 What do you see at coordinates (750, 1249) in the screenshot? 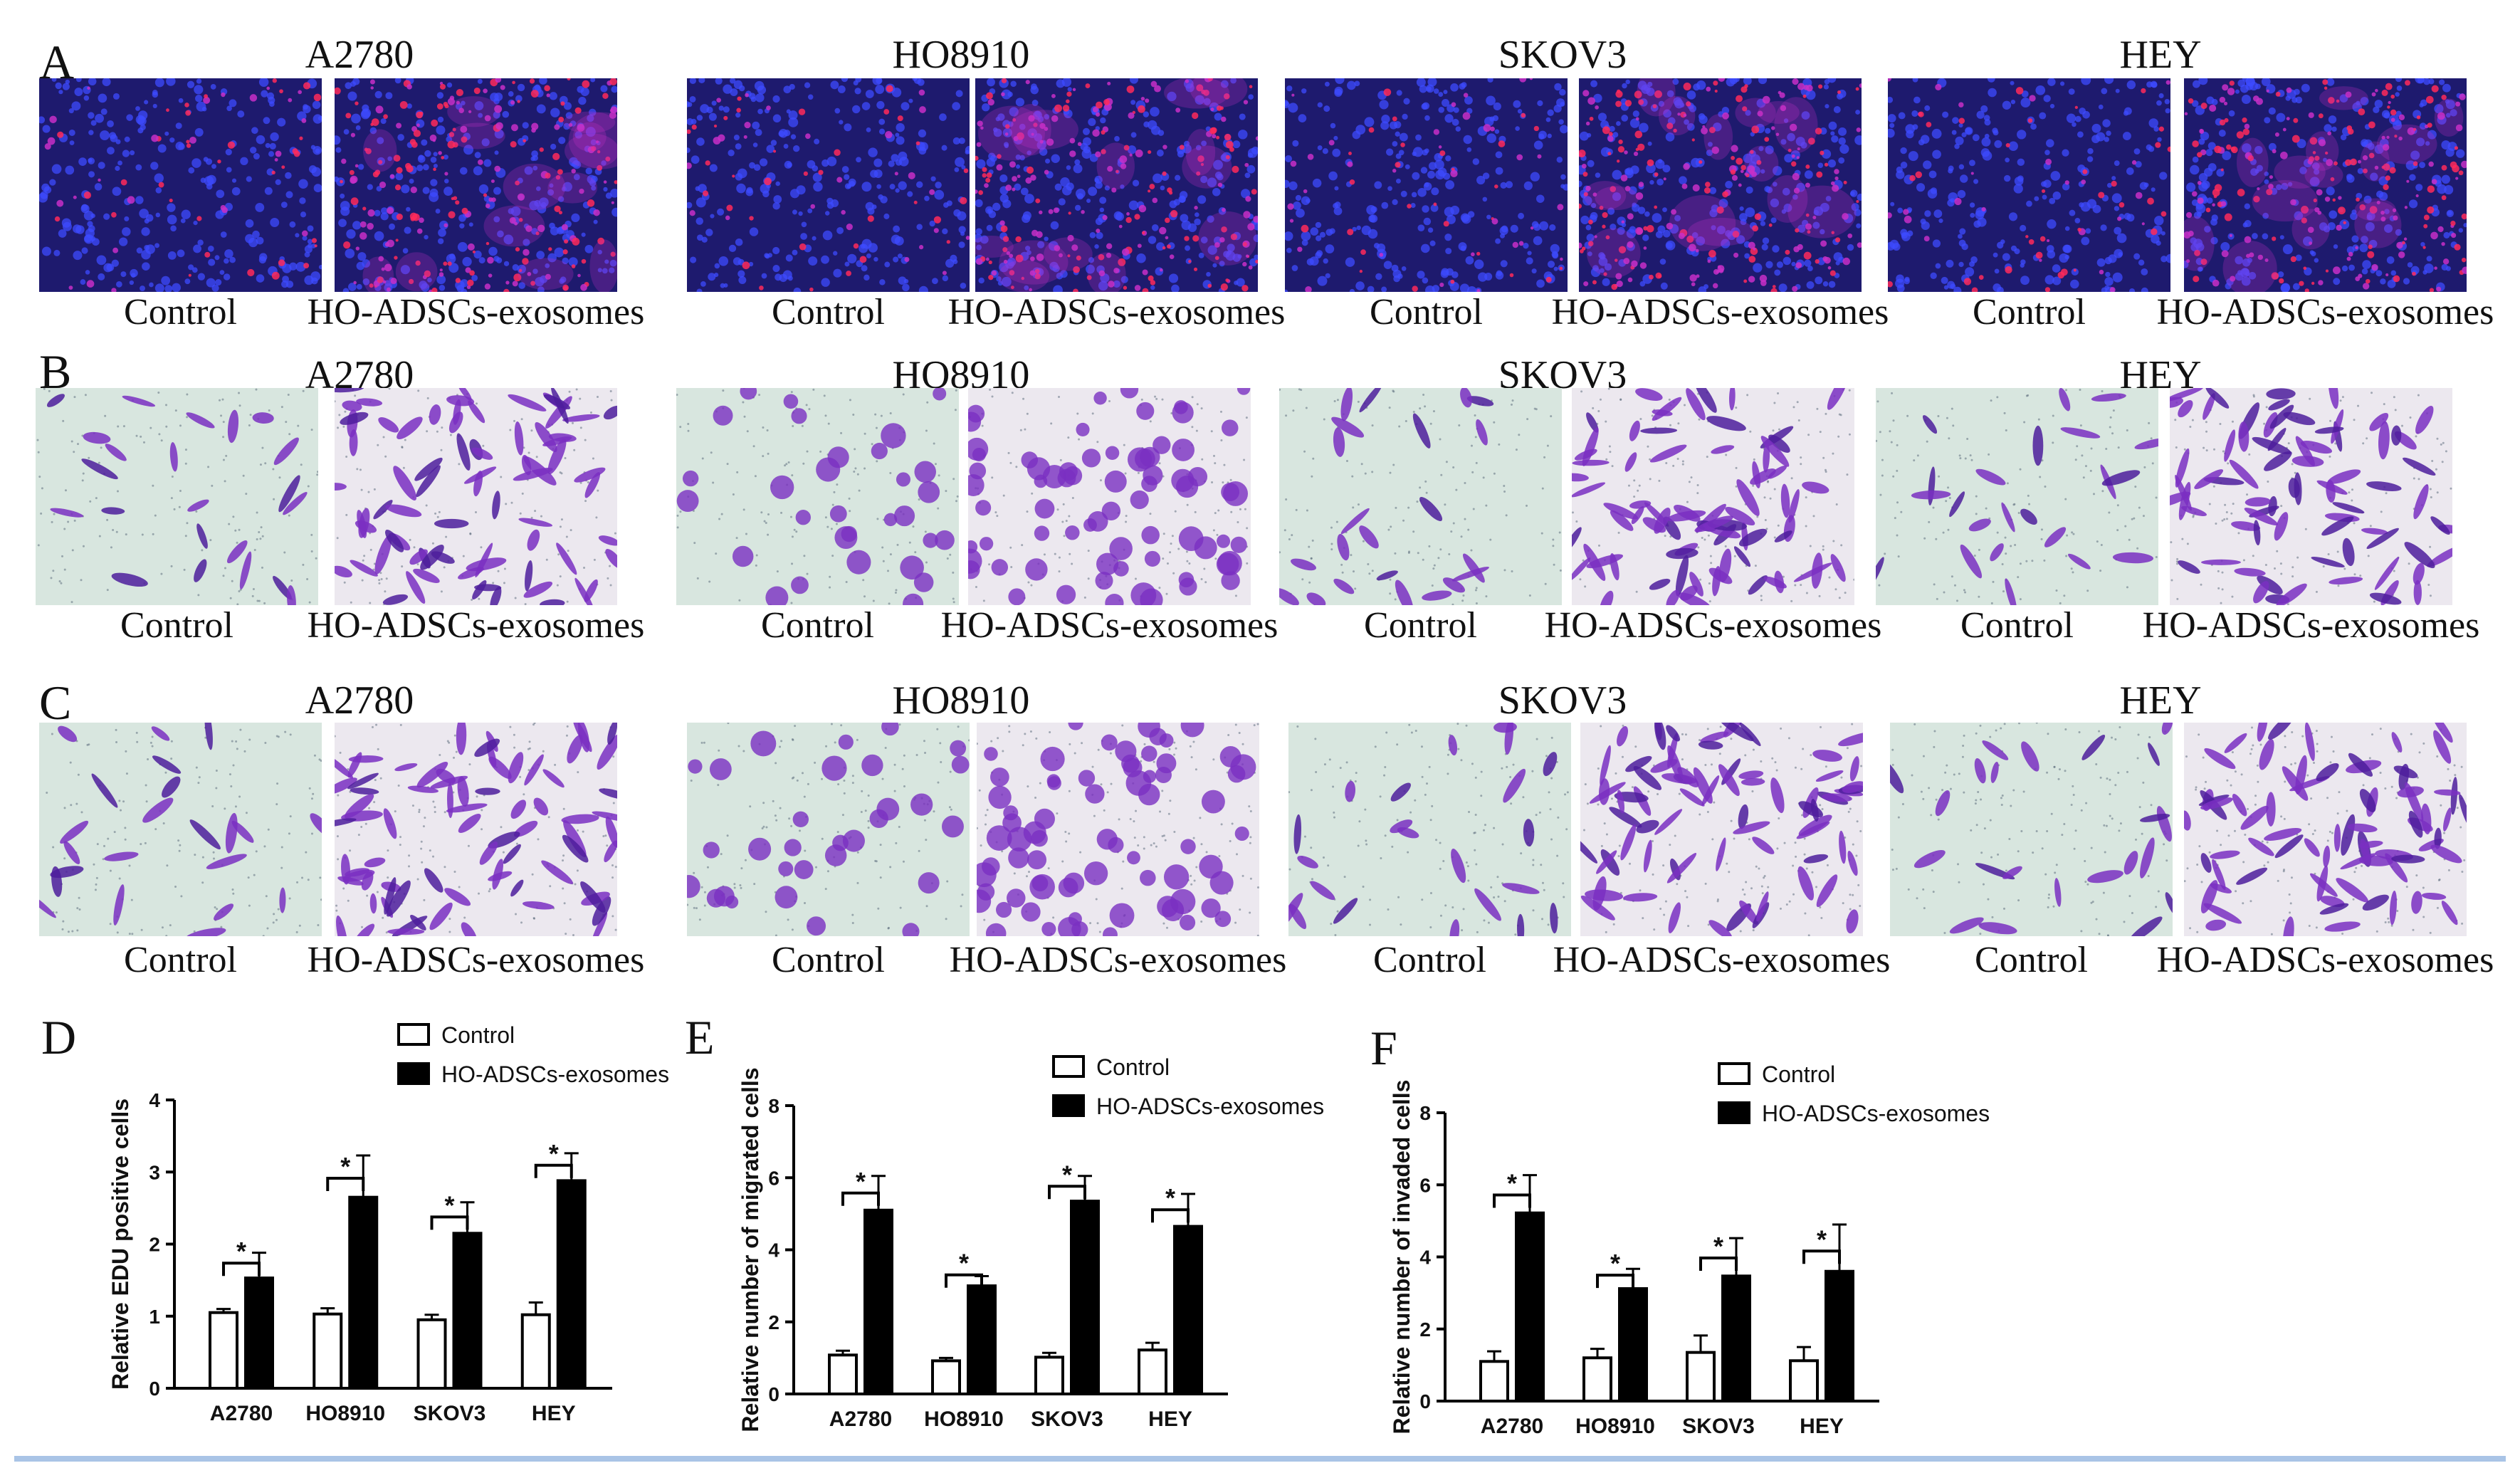
I see `y-axis-label: Relative number of migrated cells` at bounding box center [750, 1249].